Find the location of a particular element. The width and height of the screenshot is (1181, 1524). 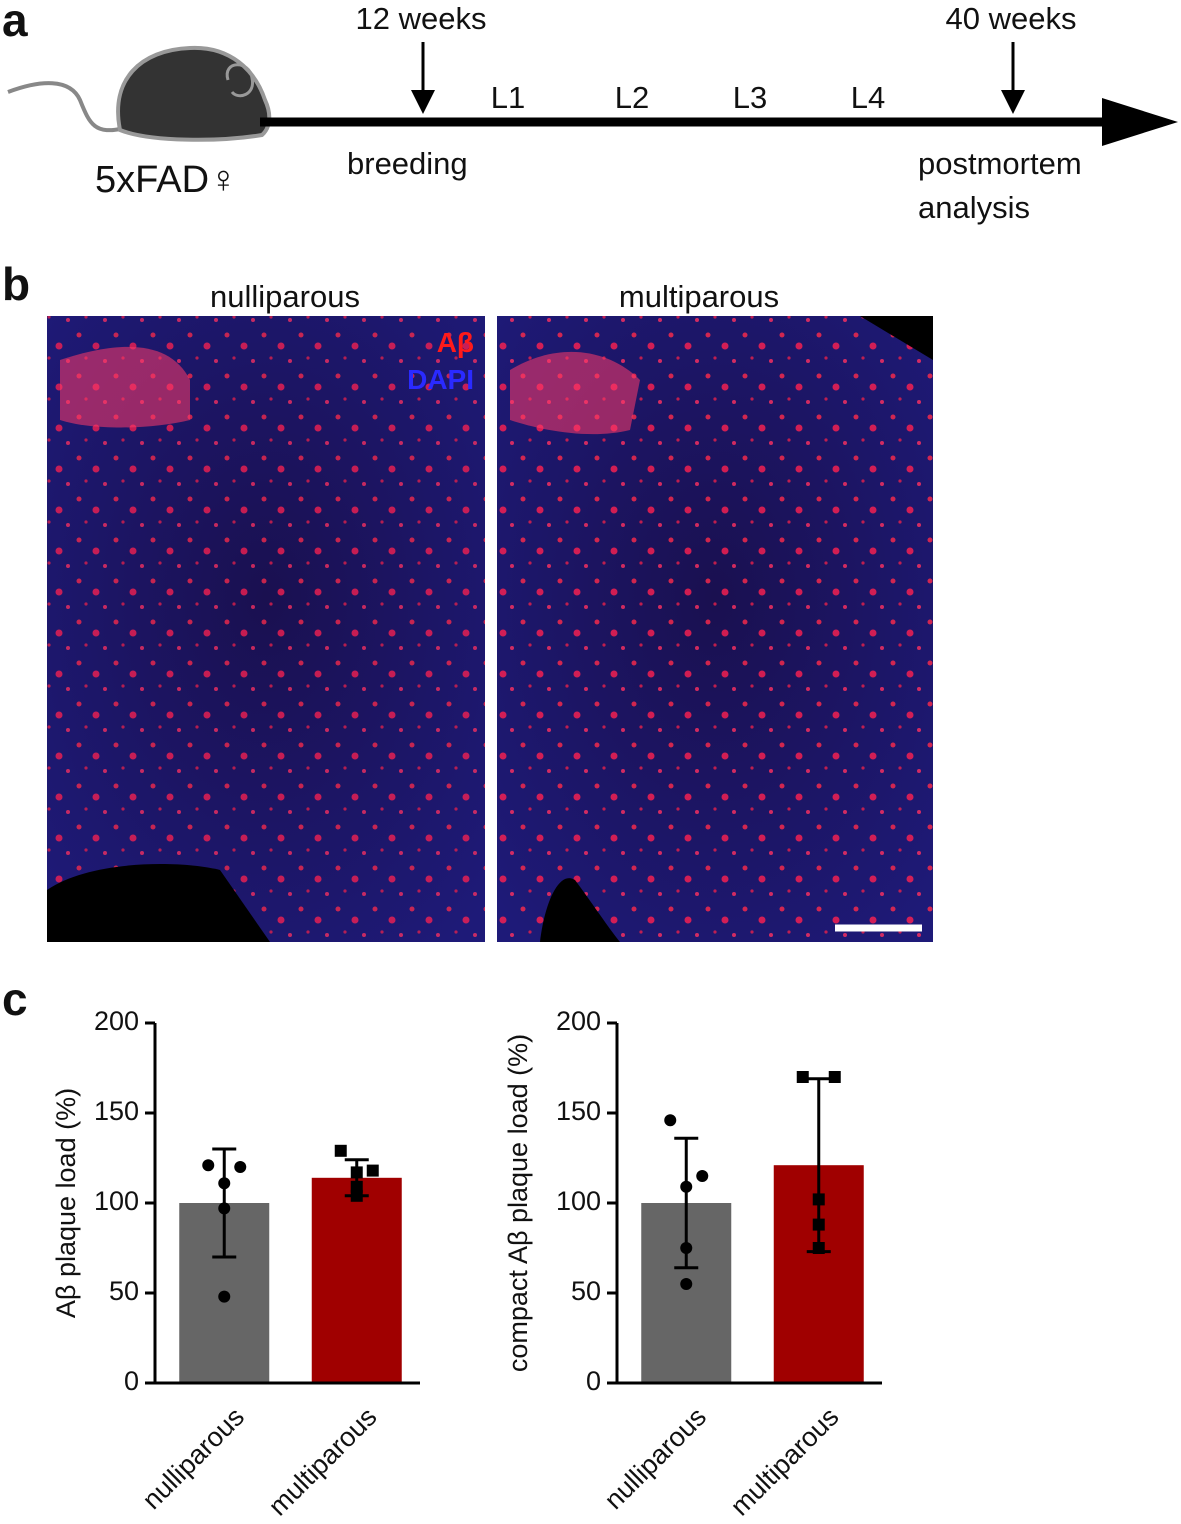

timepoint-label: 12 weeks is located at coordinates (421, 18).